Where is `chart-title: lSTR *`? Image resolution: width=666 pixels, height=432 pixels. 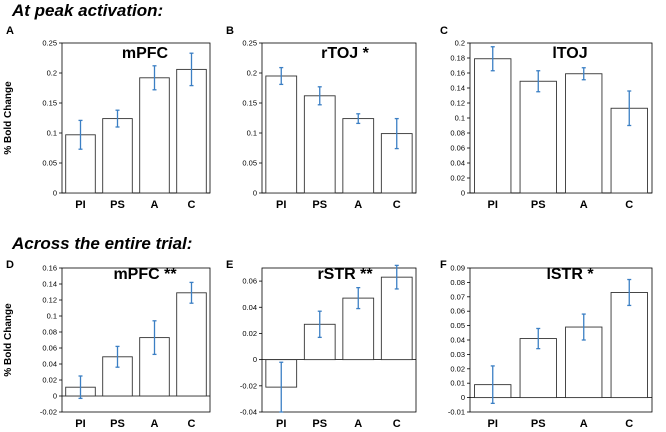 chart-title: lSTR * is located at coordinates (570, 274).